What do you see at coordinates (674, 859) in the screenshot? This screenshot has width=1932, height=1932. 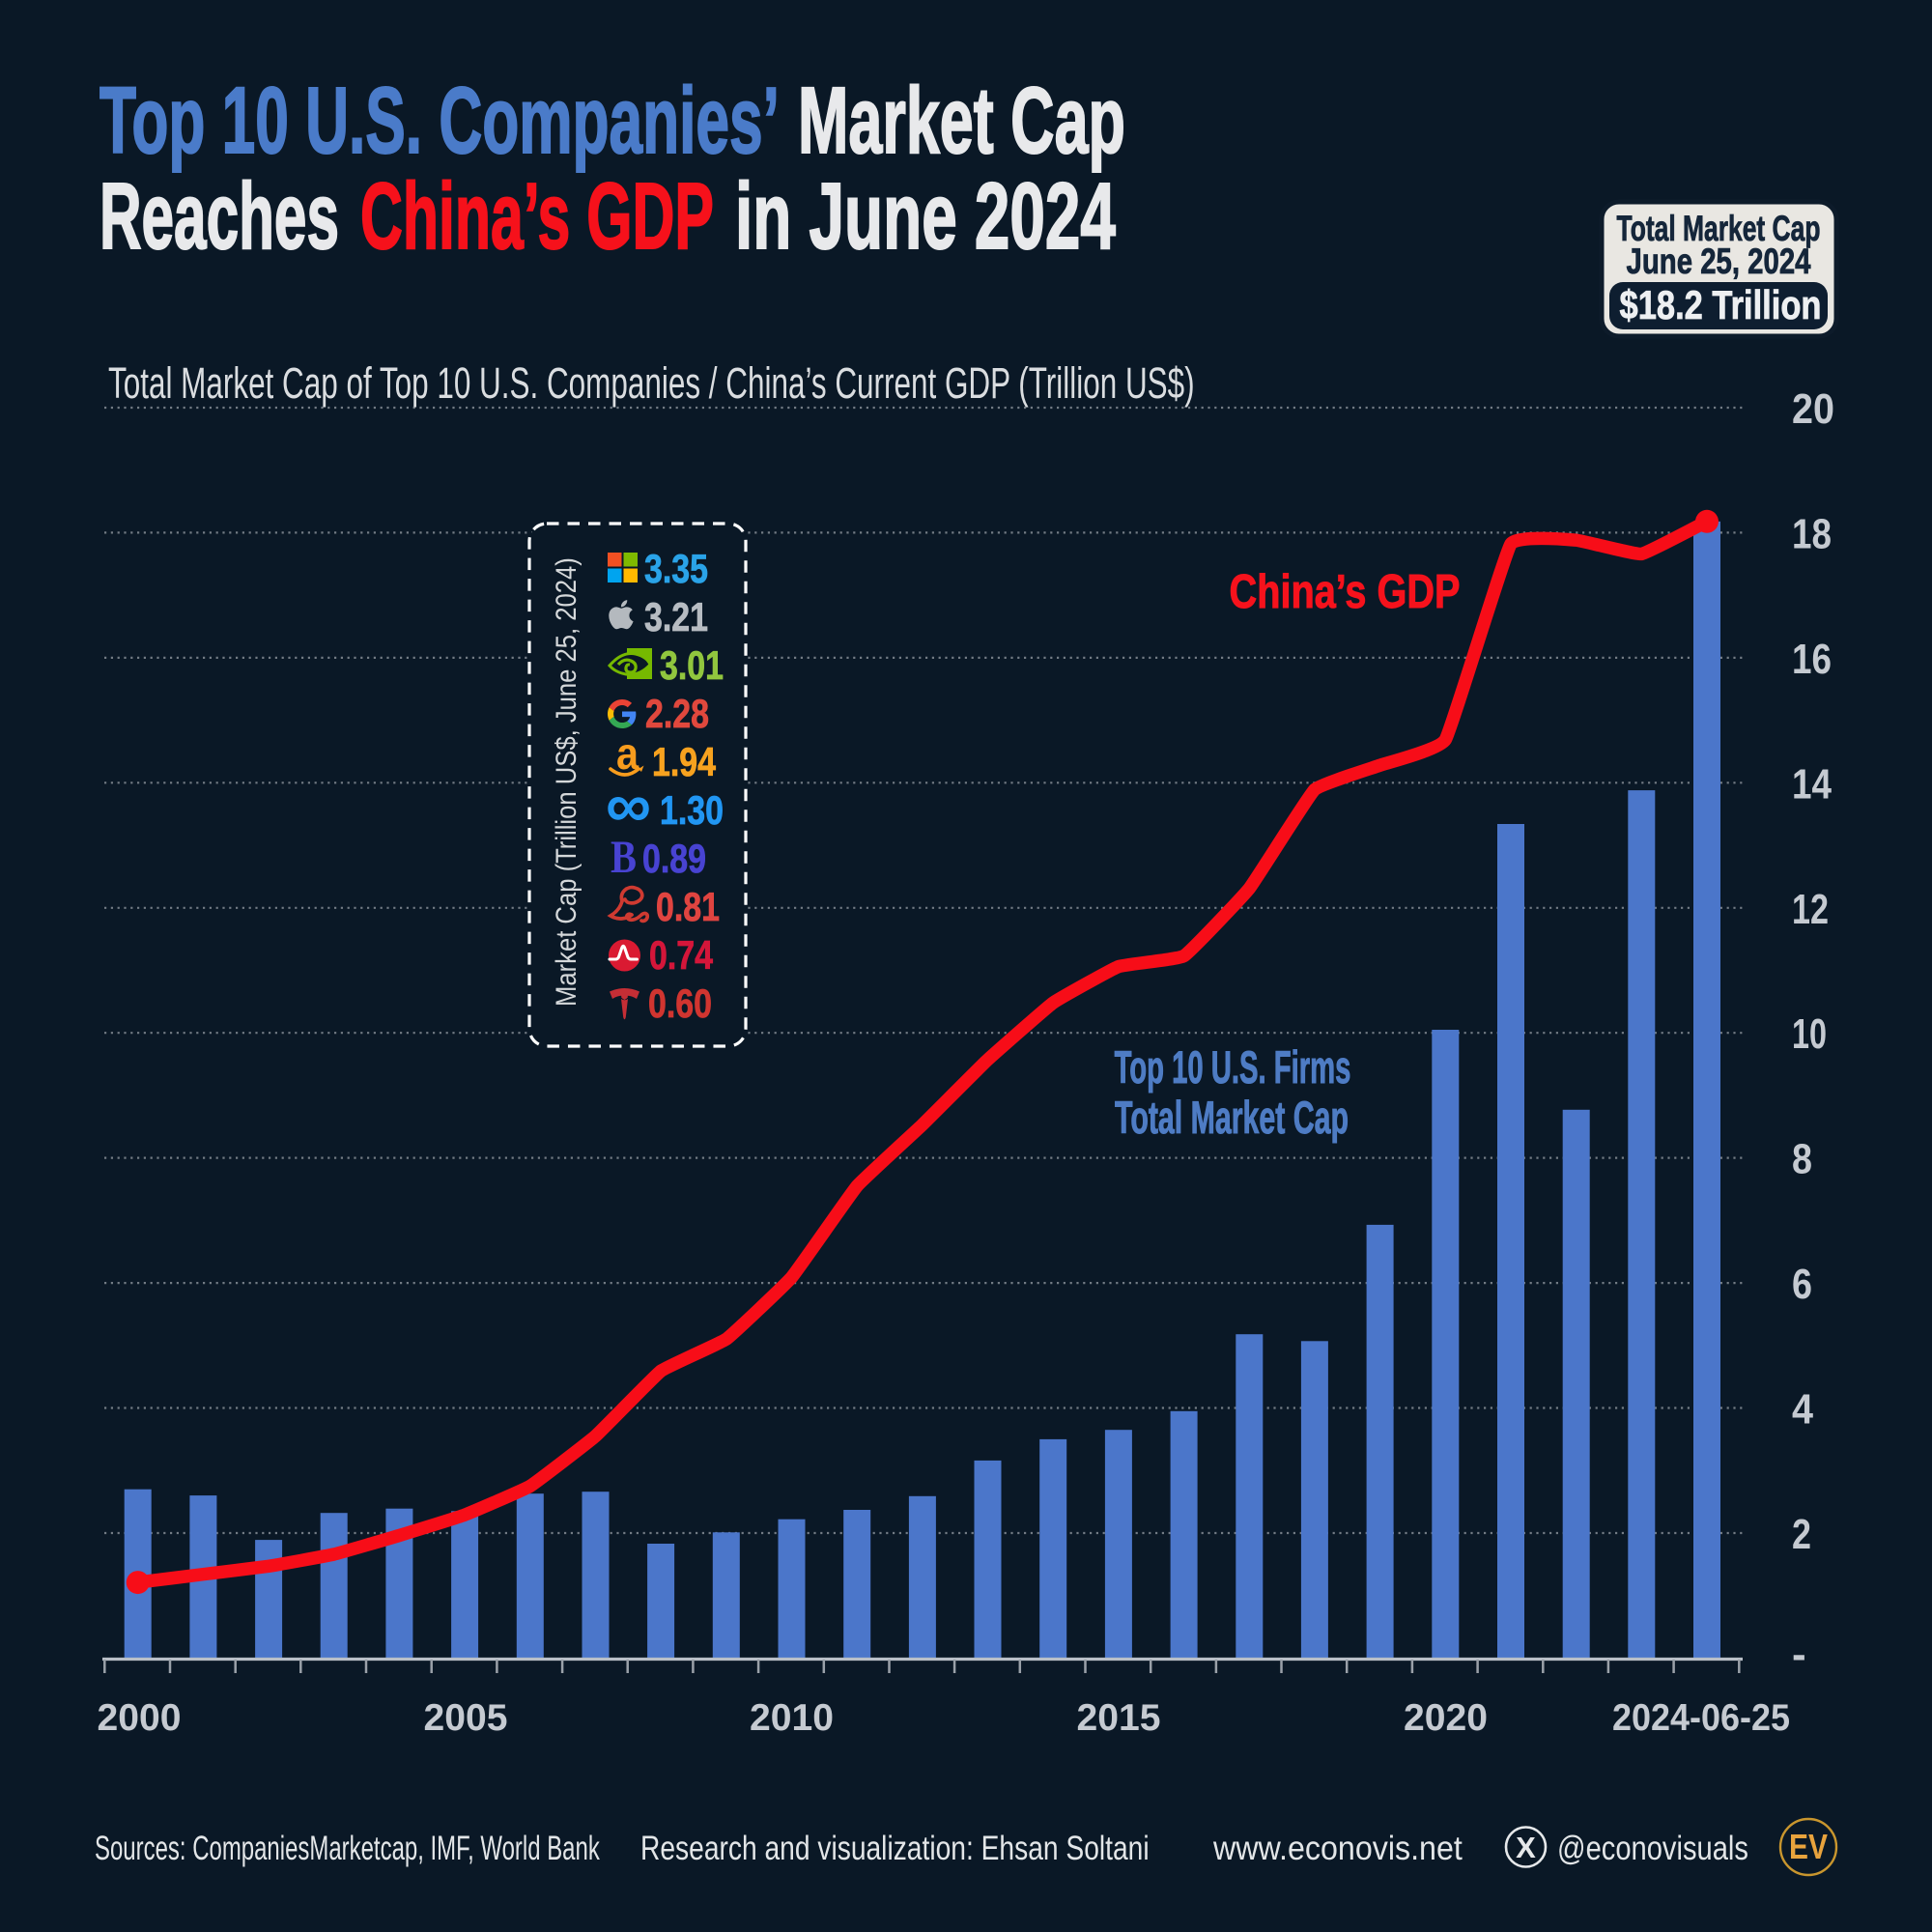 I see `svg-text: 0.89` at bounding box center [674, 859].